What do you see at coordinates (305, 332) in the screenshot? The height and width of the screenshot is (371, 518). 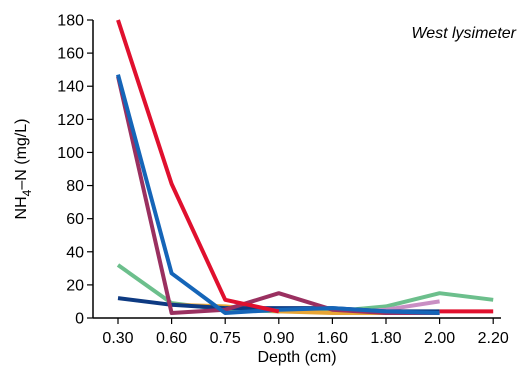 I see `x-ticks: 0.30 0.60 0.75 0.90 1.60 1.80 2.00 2.20` at bounding box center [305, 332].